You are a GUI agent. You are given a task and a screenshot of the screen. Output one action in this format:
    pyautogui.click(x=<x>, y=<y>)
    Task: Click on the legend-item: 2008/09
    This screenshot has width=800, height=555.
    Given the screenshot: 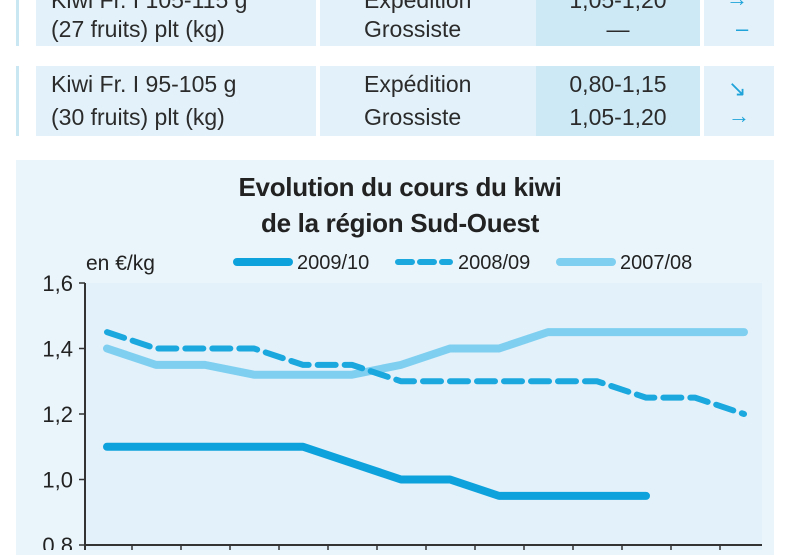 What is the action you would take?
    pyautogui.click(x=464, y=263)
    